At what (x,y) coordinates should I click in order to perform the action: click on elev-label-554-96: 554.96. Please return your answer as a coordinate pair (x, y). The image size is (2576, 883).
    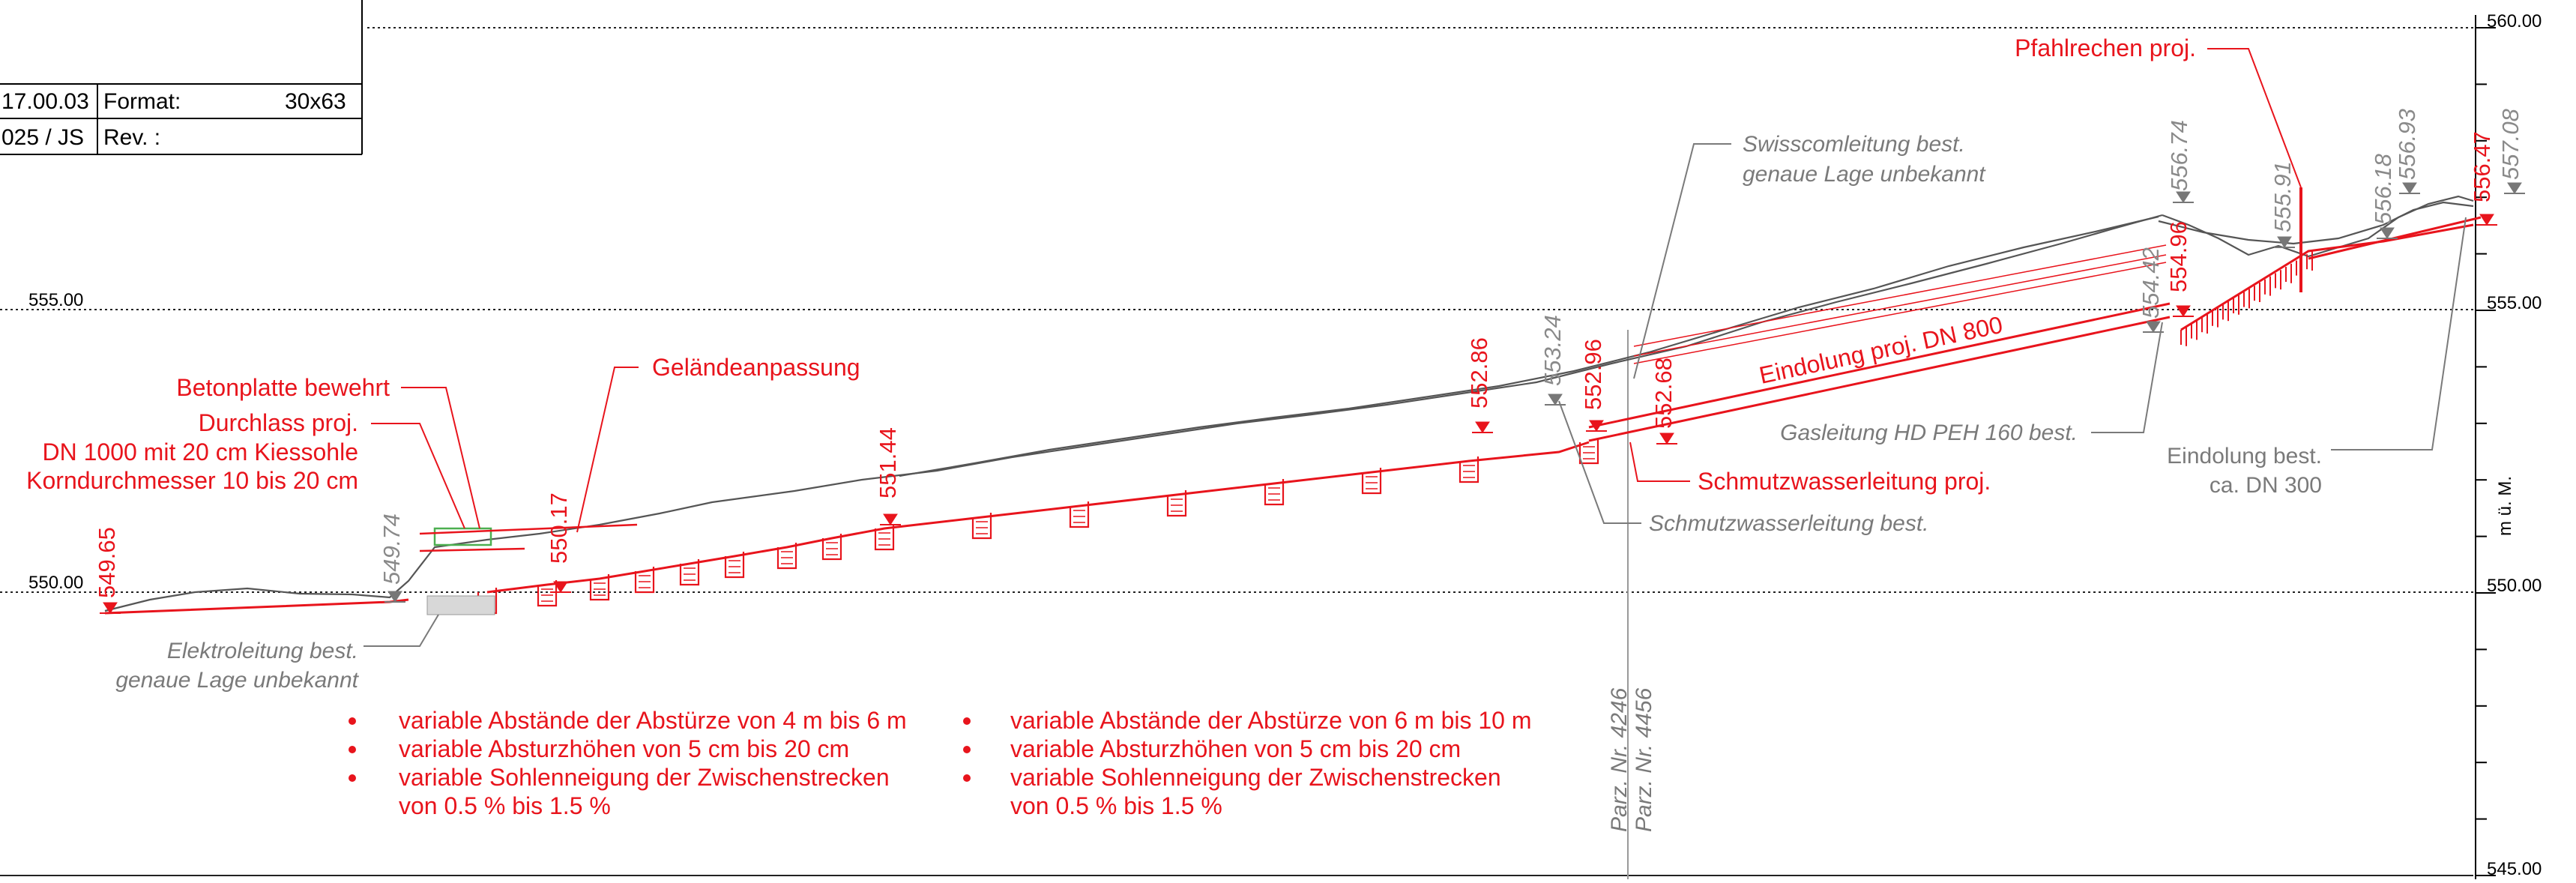
    Looking at the image, I should click on (2178, 256).